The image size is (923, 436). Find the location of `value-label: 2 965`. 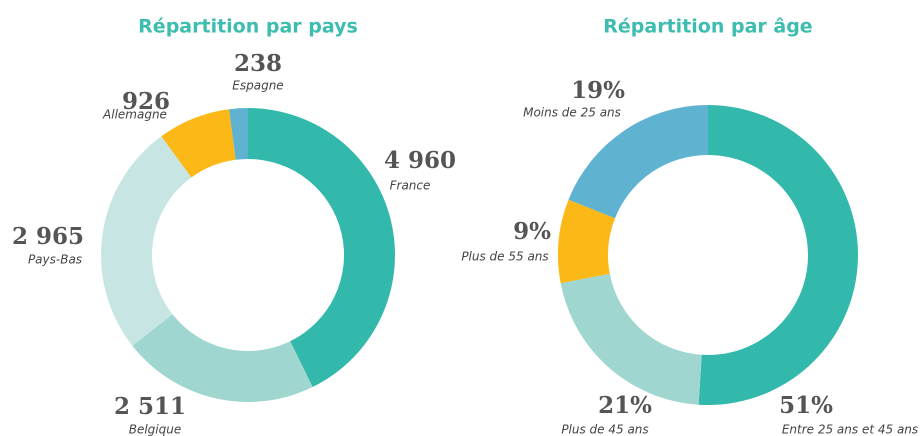

value-label: 2 965 is located at coordinates (48, 236).